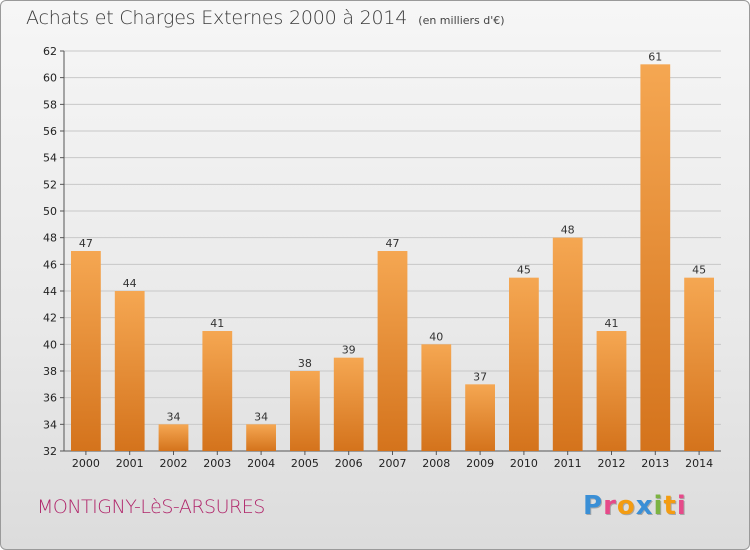  I want to click on chart-title: Achats et Charges Externes 2000 à 2014, so click(217, 18).